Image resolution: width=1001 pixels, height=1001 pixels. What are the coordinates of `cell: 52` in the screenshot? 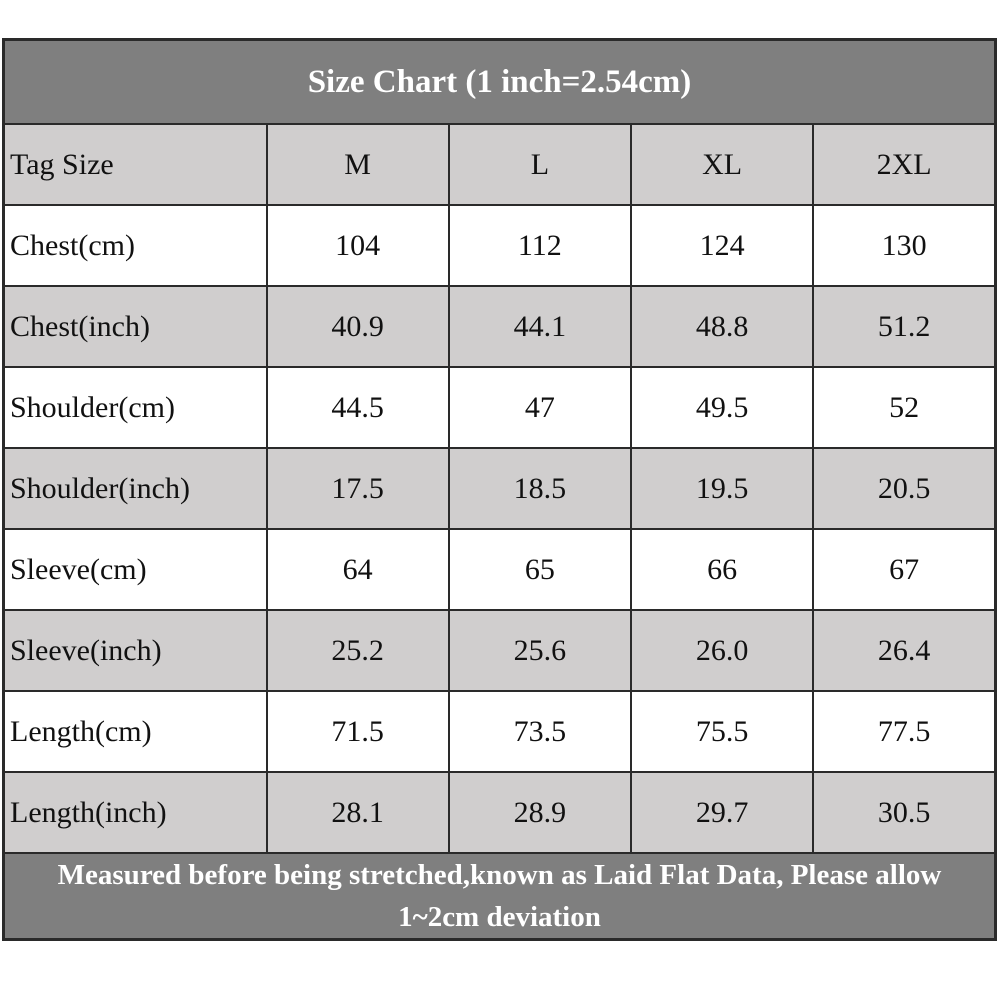 It's located at (904, 407).